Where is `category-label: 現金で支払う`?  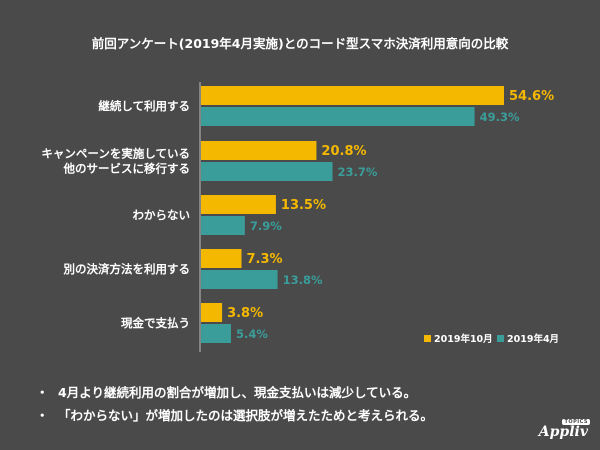
category-label: 現金で支払う is located at coordinates (155, 323).